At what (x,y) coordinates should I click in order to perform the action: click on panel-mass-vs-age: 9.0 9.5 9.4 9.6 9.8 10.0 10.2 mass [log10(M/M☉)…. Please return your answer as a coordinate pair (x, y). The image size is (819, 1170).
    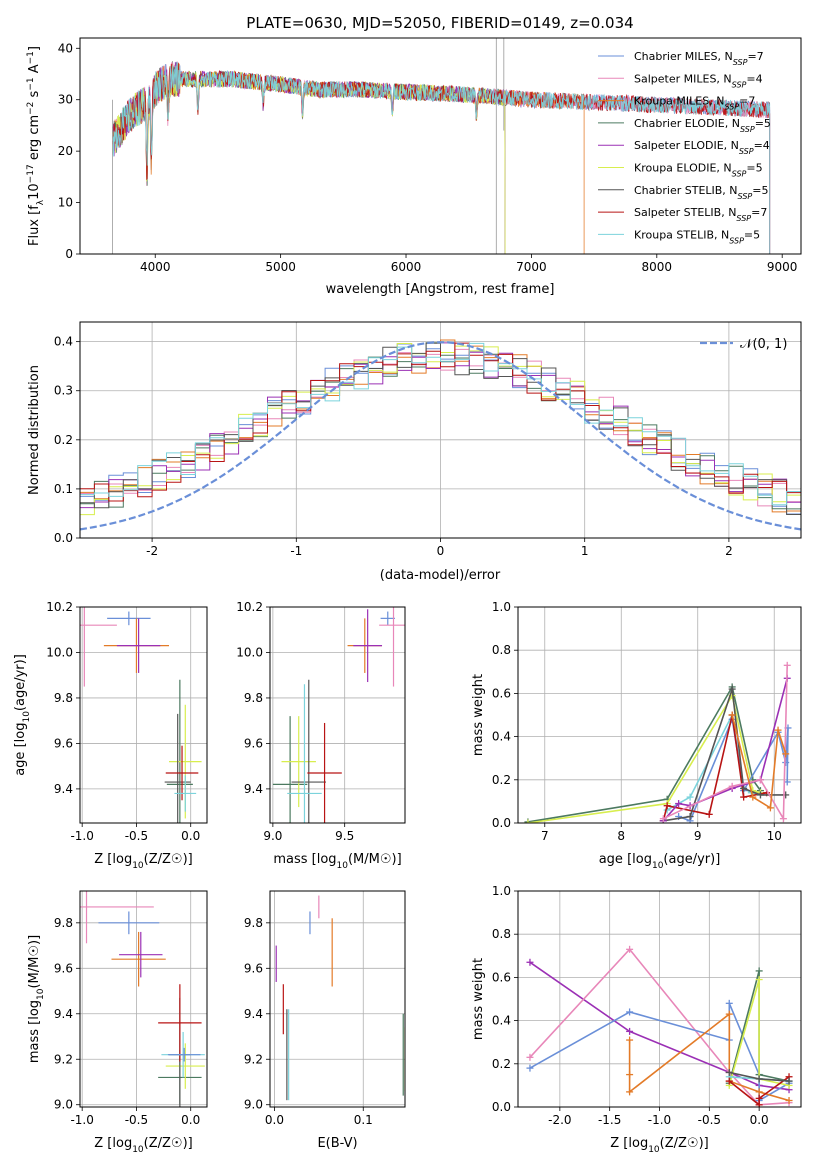
    Looking at the image, I should click on (321, 735).